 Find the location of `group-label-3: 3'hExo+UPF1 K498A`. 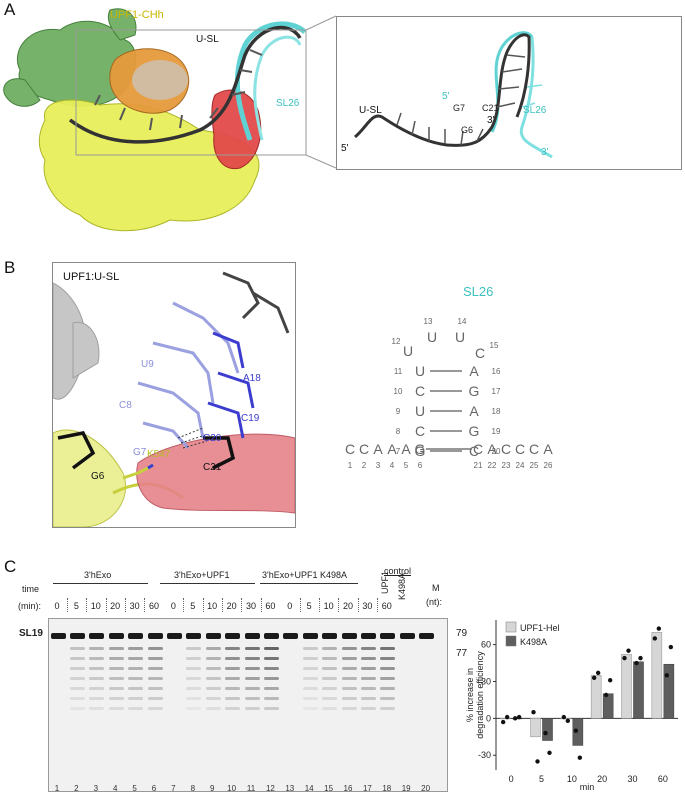

group-label-3: 3'hExo+UPF1 K498A is located at coordinates (305, 575).